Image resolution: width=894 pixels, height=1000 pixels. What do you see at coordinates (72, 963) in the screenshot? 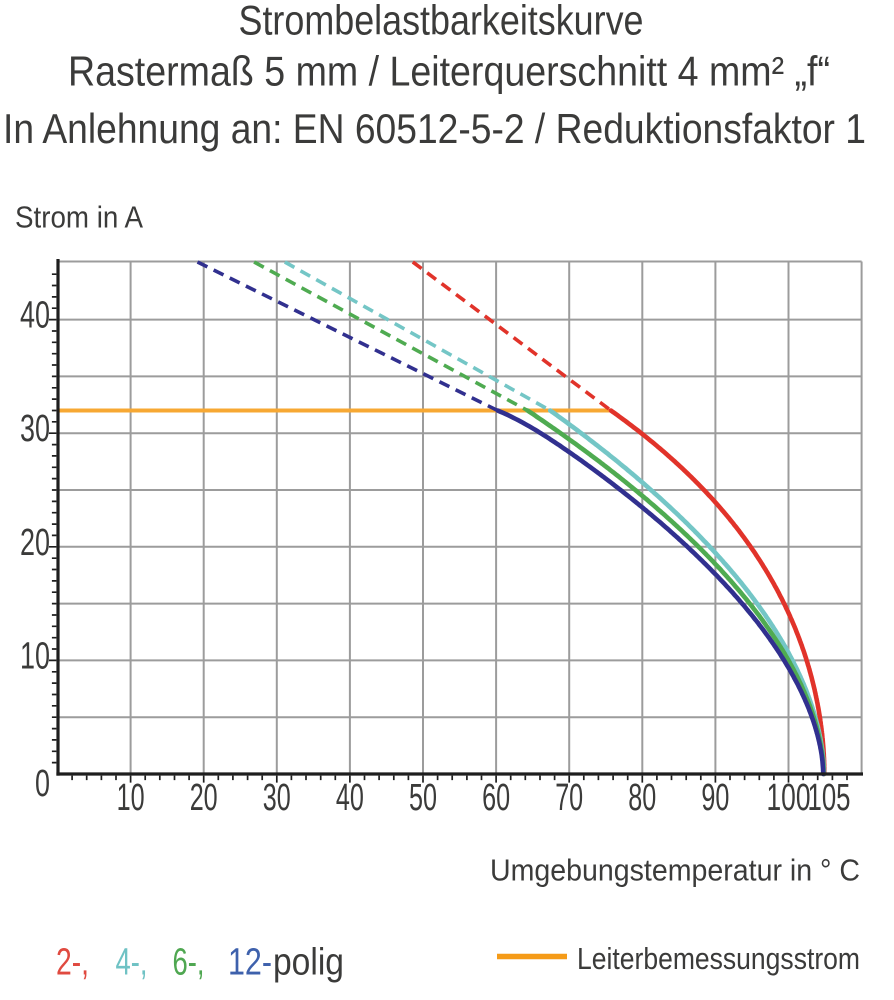
I see `svg-text: 2-,` at bounding box center [72, 963].